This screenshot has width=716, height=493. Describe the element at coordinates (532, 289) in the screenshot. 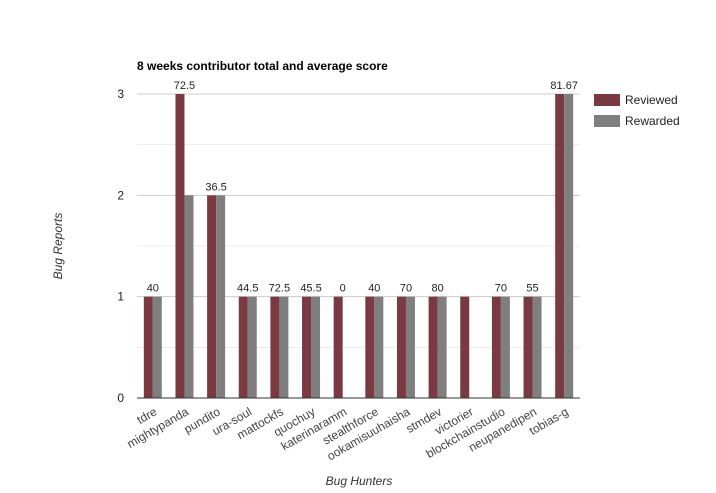

I see `data-label: 55` at that location.